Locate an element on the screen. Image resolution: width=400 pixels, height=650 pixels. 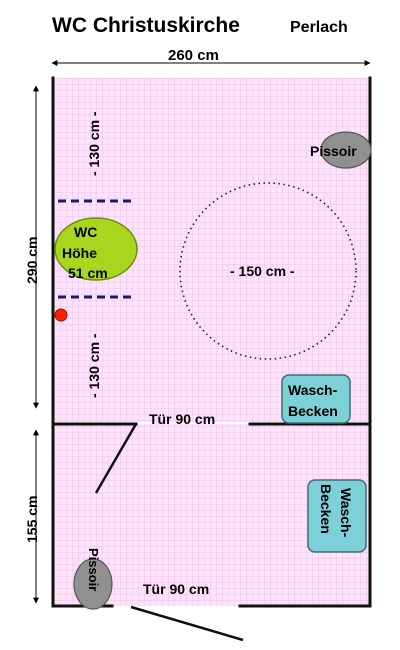
pissoir-upper is located at coordinates (346, 150).